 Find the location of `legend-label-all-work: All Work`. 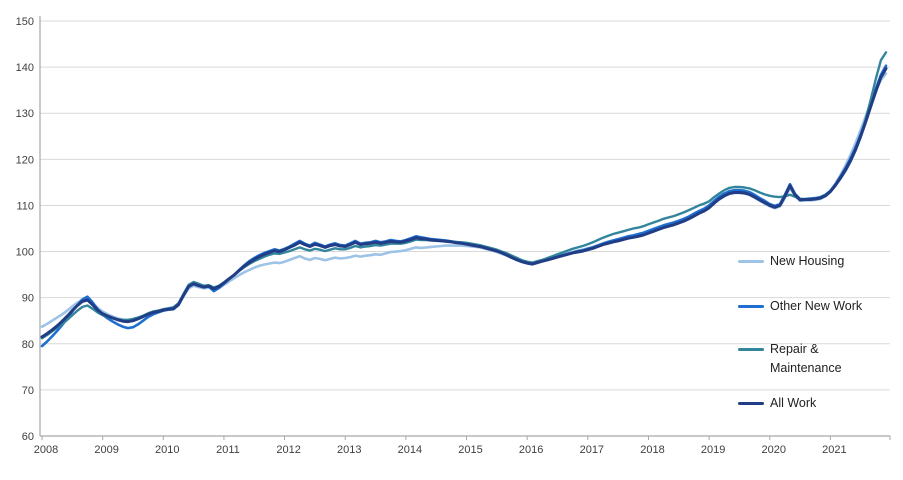

legend-label-all-work: All Work is located at coordinates (793, 403).